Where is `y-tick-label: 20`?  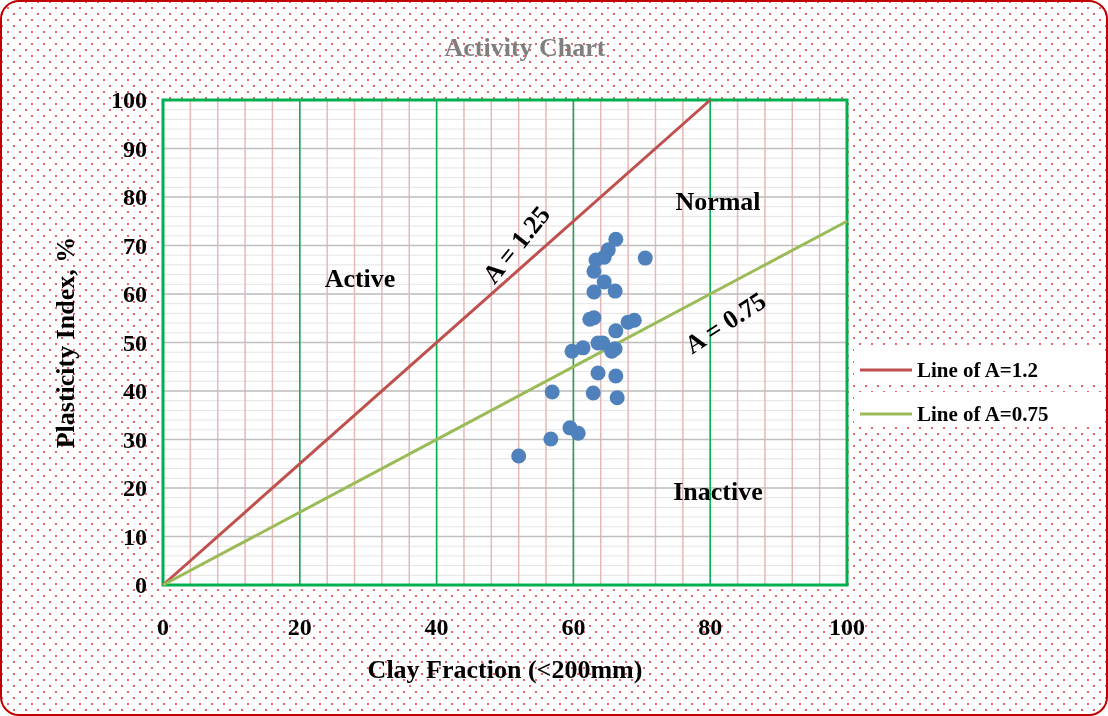
y-tick-label: 20 is located at coordinates (135, 488).